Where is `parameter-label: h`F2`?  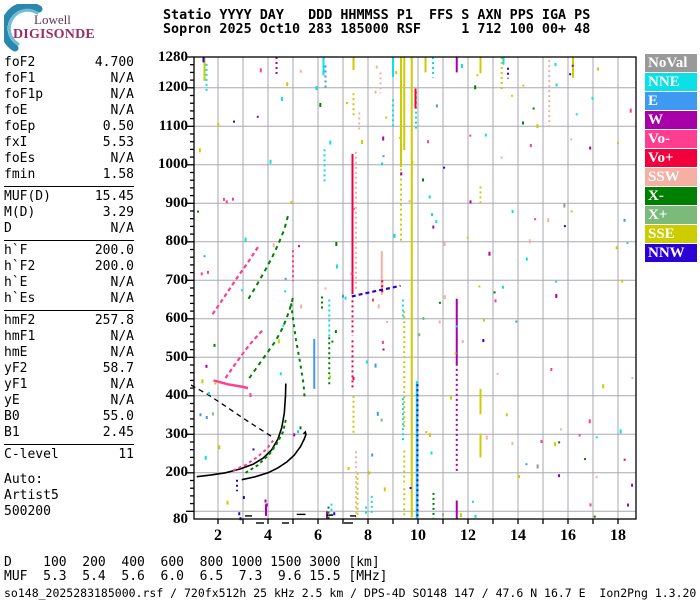
parameter-label: h`F2 is located at coordinates (20, 266).